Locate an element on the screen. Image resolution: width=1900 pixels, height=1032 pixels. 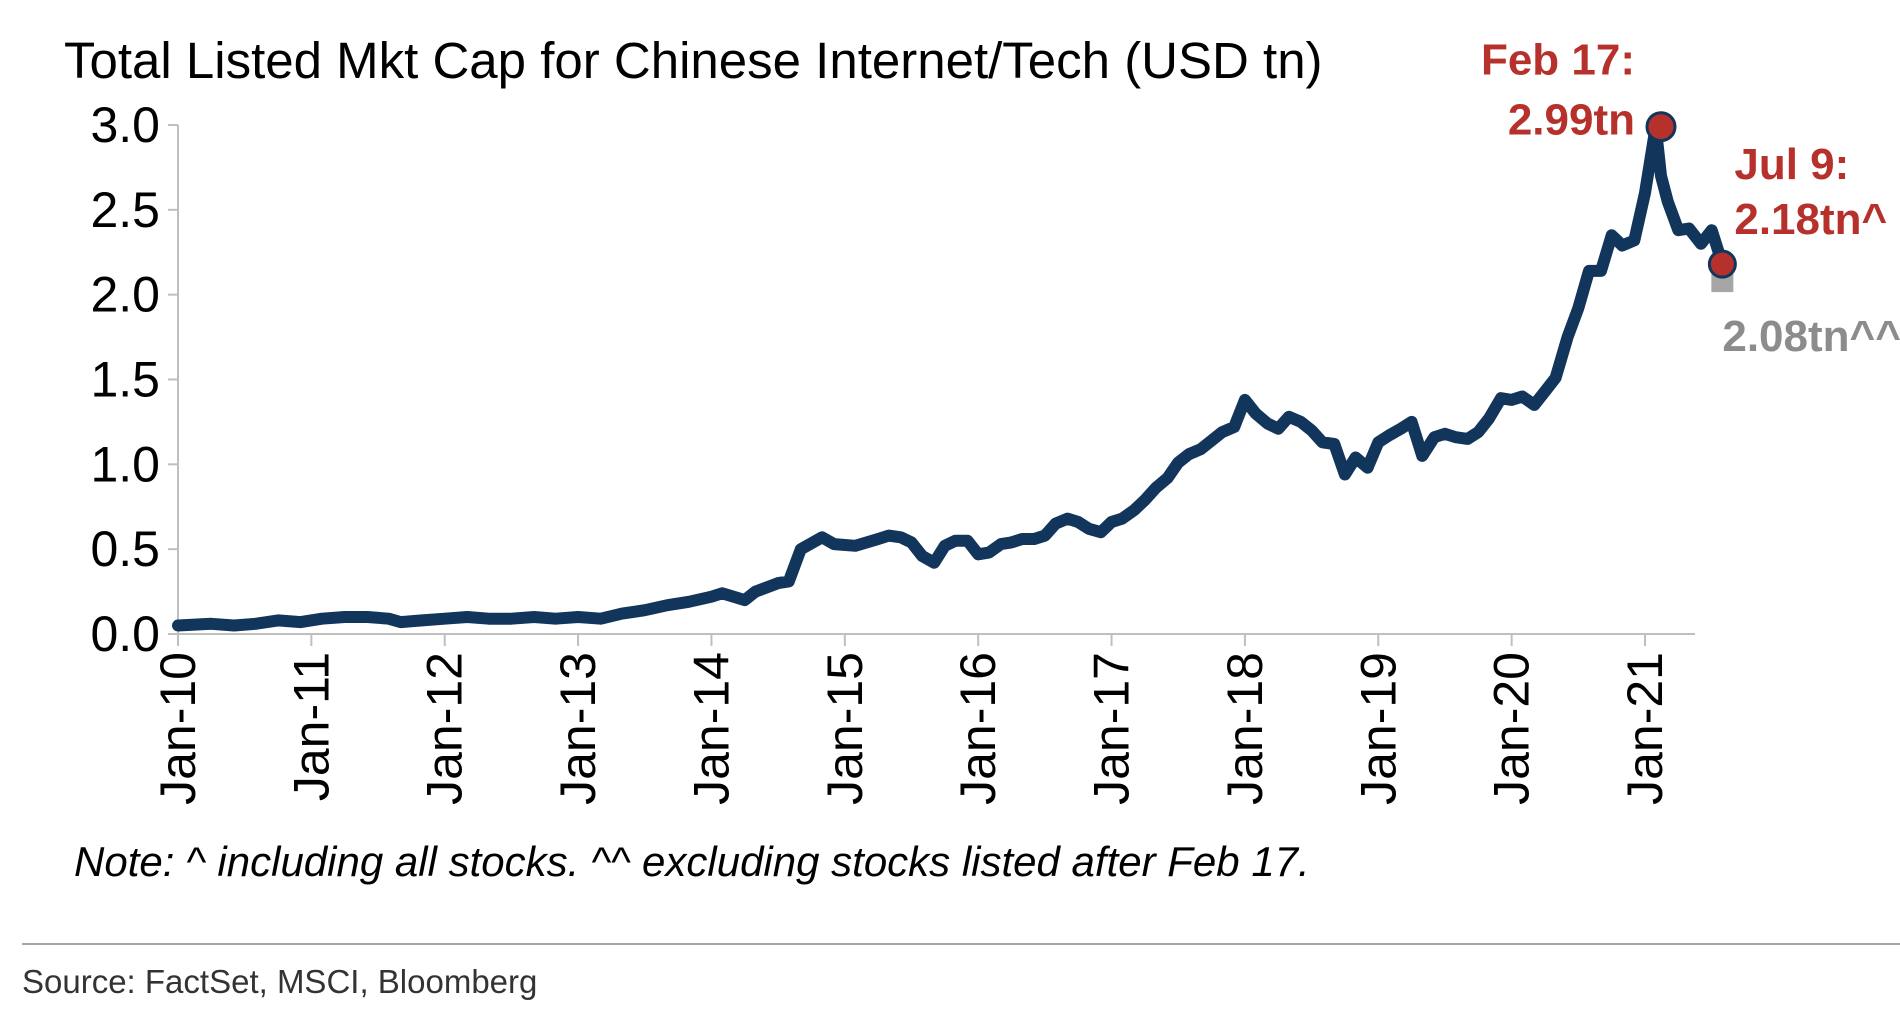
y-tick-label: 0.5 is located at coordinates (125, 549).